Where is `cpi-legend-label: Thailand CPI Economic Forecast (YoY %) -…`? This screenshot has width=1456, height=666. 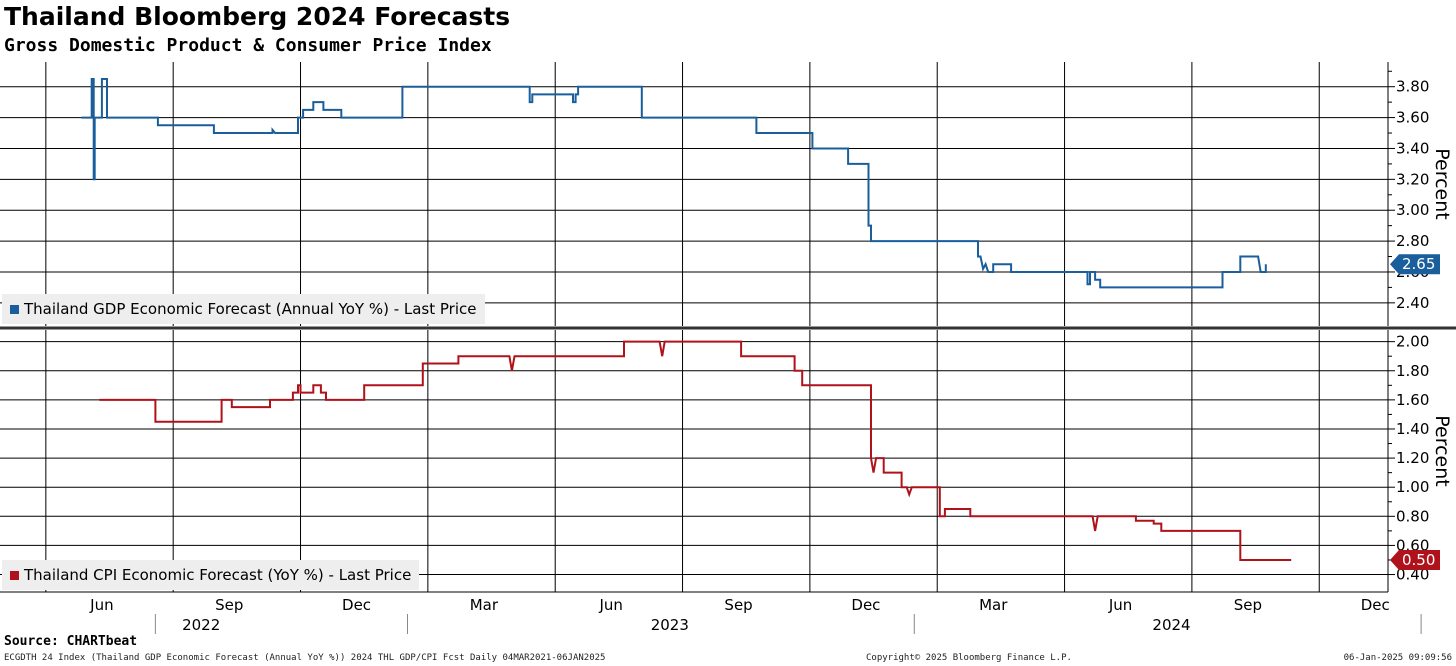
cpi-legend-label: Thailand CPI Economic Forecast (YoY %) -… is located at coordinates (218, 575).